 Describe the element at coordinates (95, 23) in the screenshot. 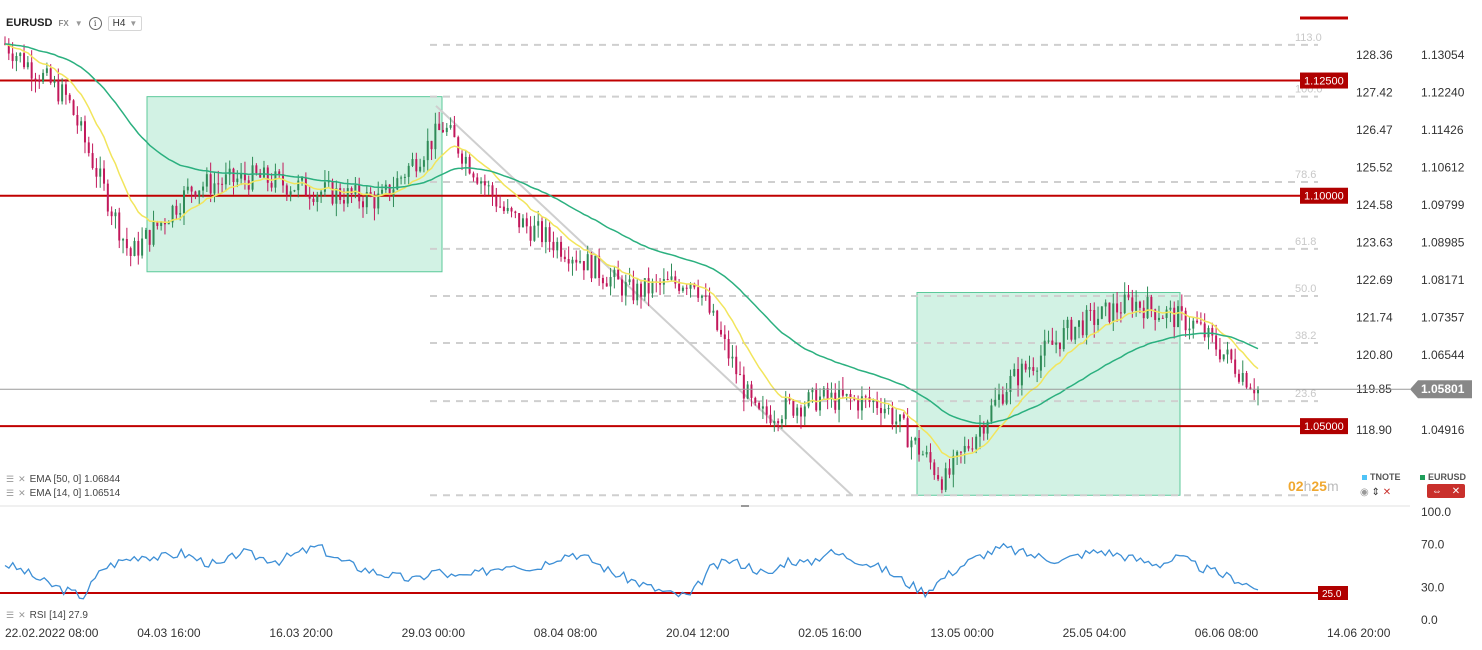

I see `info-icon: i` at that location.